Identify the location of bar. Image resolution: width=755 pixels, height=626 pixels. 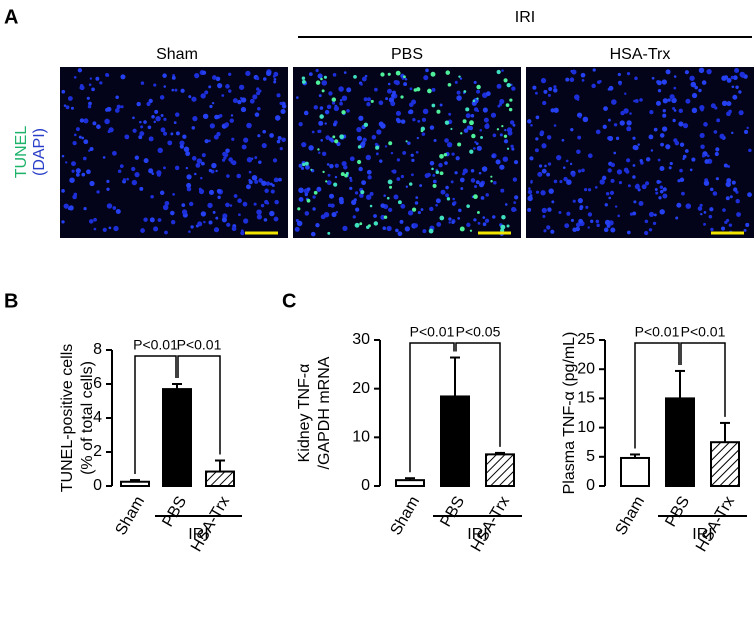
(177, 438).